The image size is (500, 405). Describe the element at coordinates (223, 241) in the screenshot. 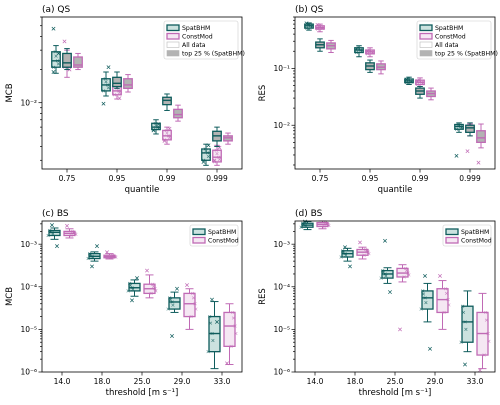

I see `legend-label: ConstMod` at that location.